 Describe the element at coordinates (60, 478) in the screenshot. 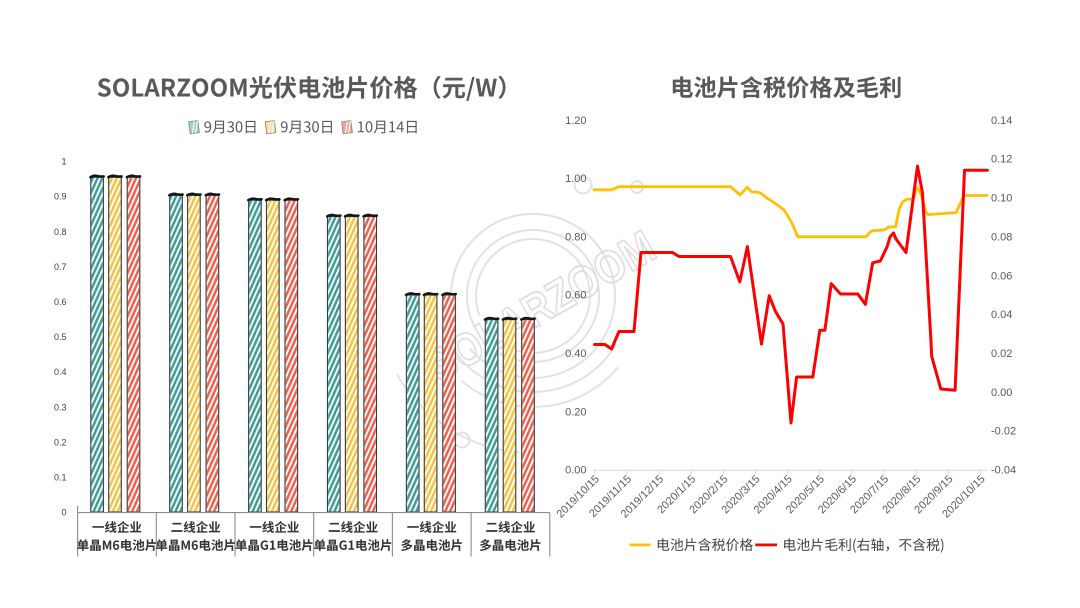

I see `svg-text: 0.1` at that location.